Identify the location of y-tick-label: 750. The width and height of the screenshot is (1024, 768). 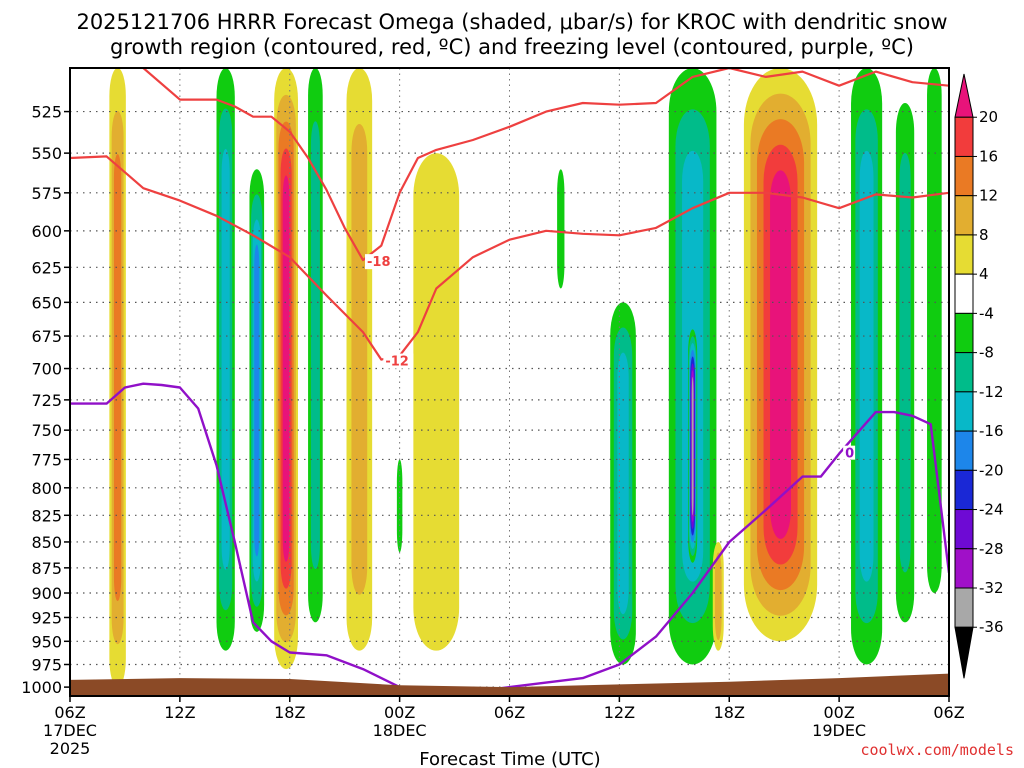
(46, 430).